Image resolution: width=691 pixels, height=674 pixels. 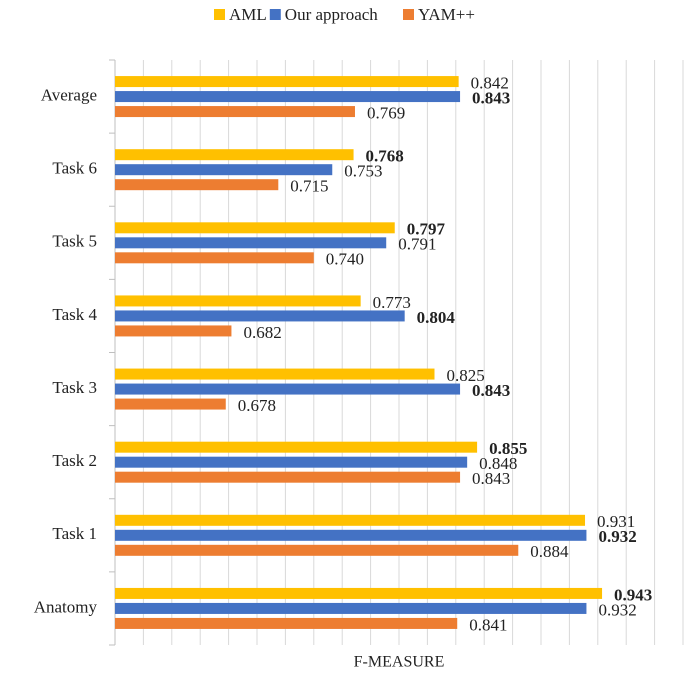 I want to click on legend-label: AML, so click(x=248, y=14).